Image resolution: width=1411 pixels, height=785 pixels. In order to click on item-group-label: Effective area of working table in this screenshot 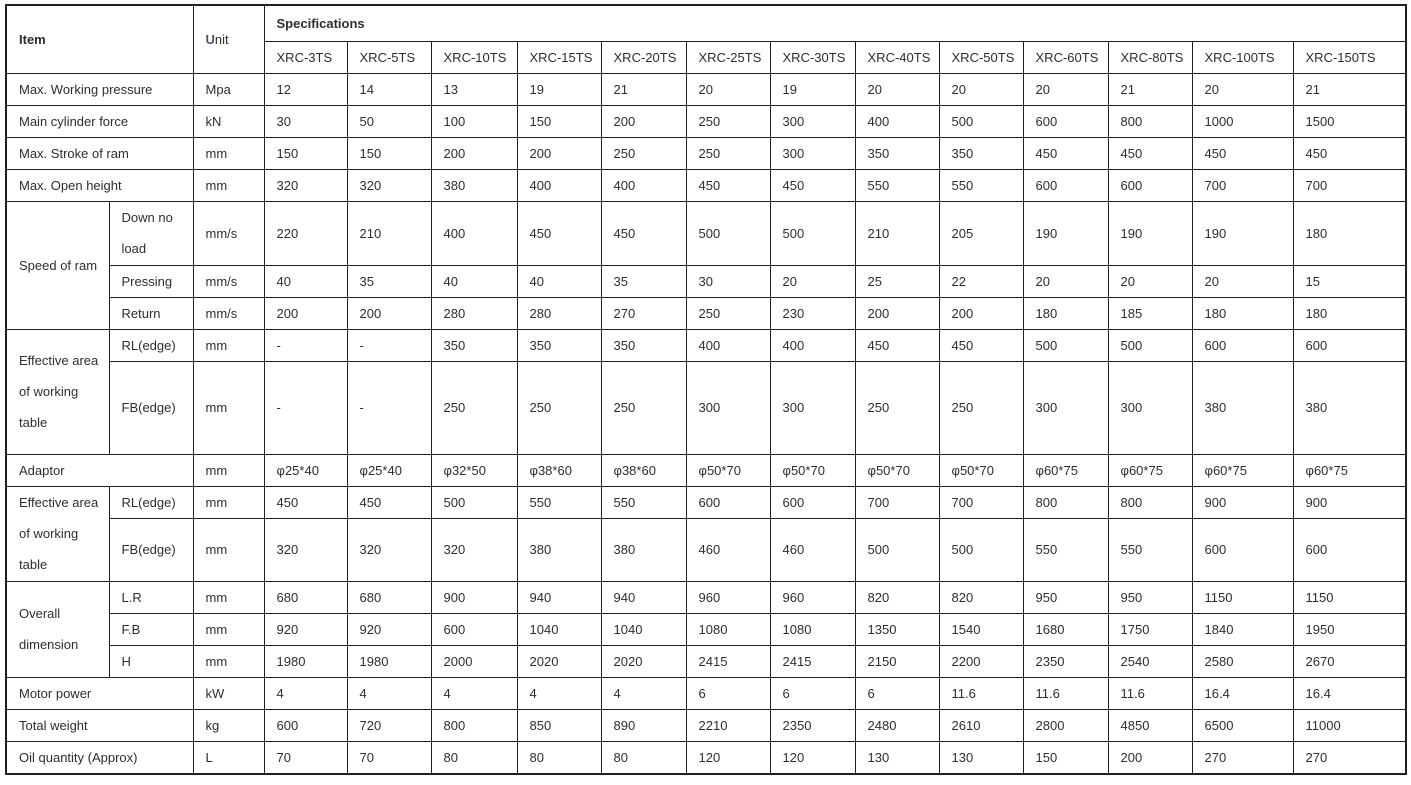, I will do `click(57, 391)`.